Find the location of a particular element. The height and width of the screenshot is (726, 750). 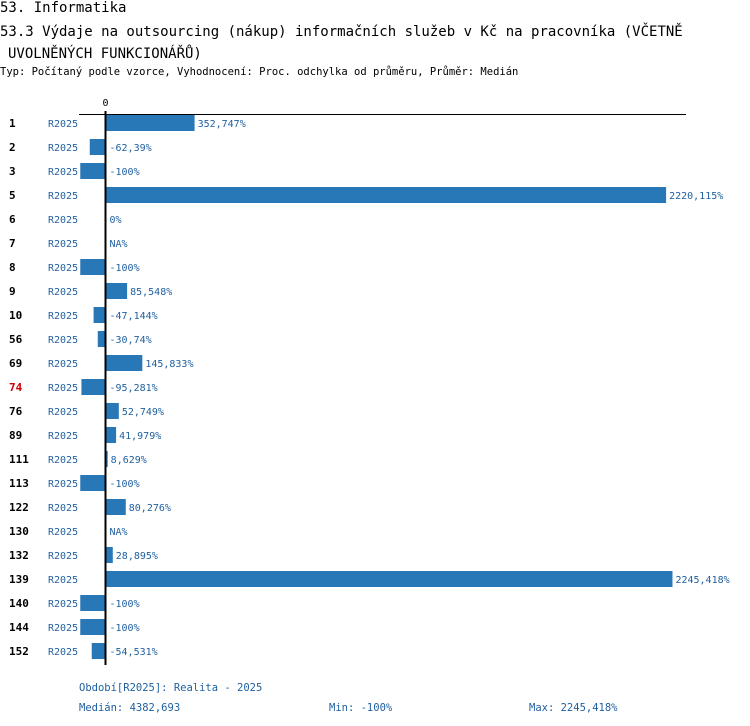

value-label: 41,979% is located at coordinates (140, 436).